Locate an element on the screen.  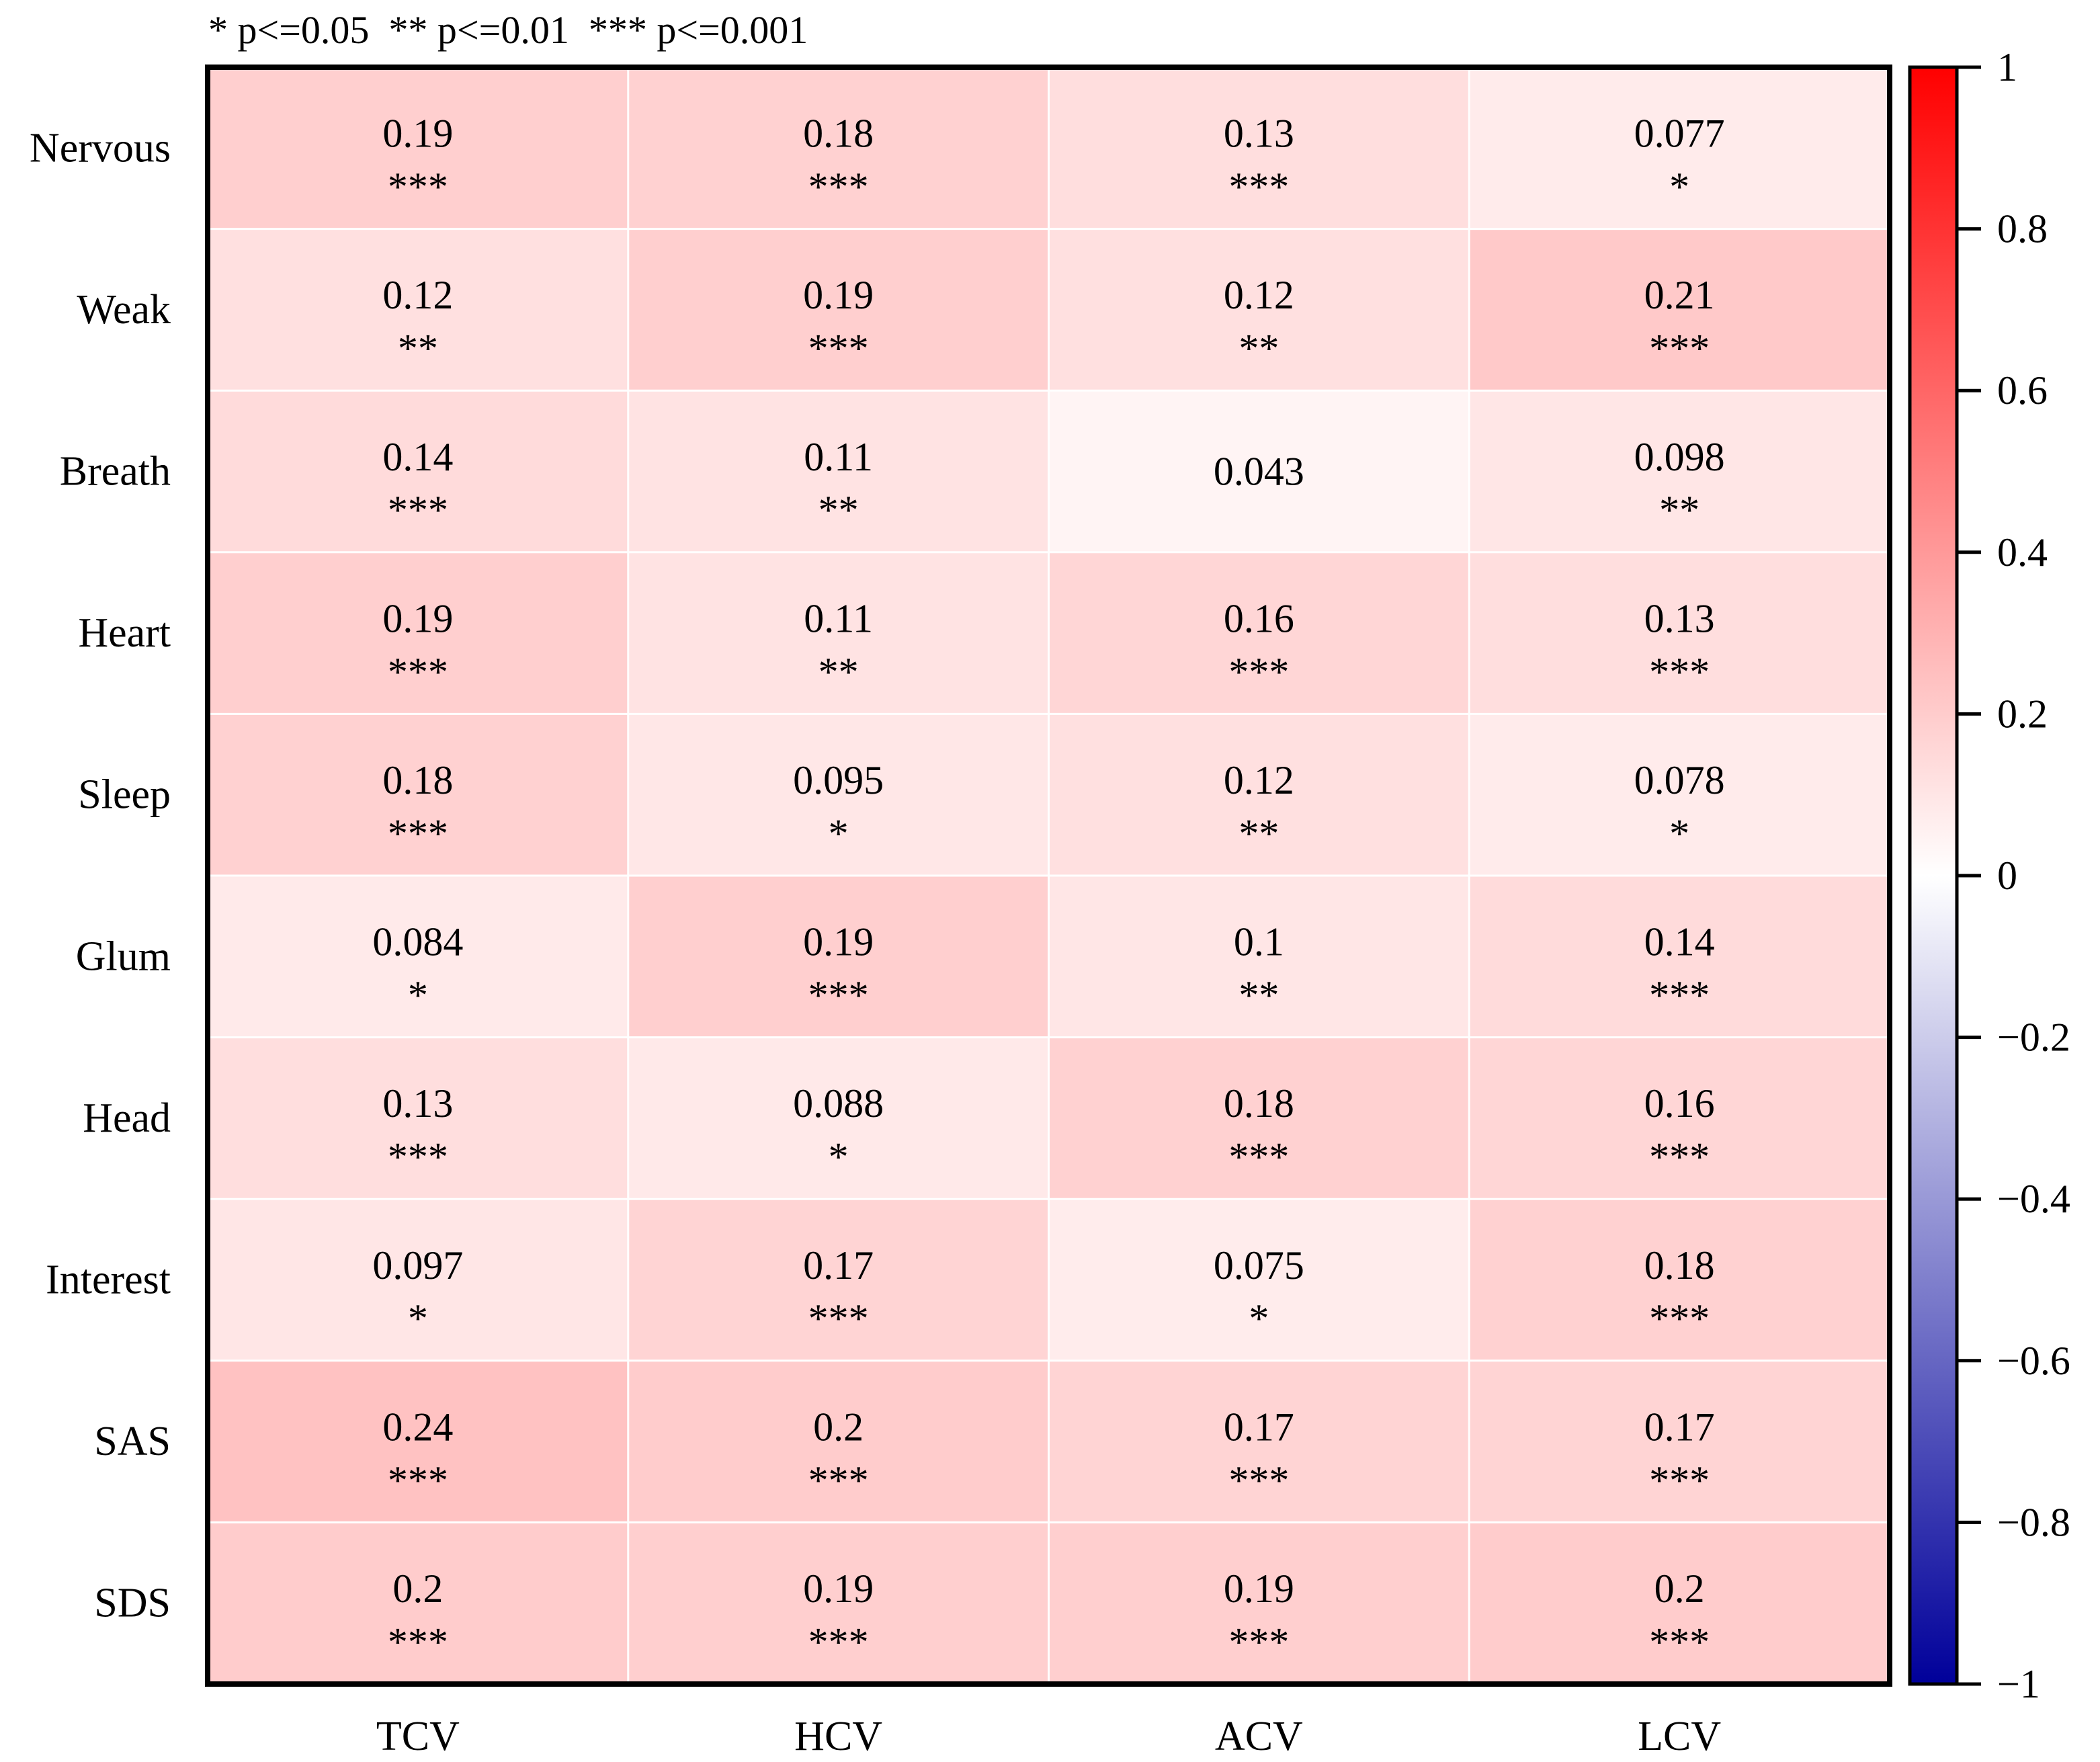
heatmap-cell-breath-hcv is located at coordinates (838, 471).